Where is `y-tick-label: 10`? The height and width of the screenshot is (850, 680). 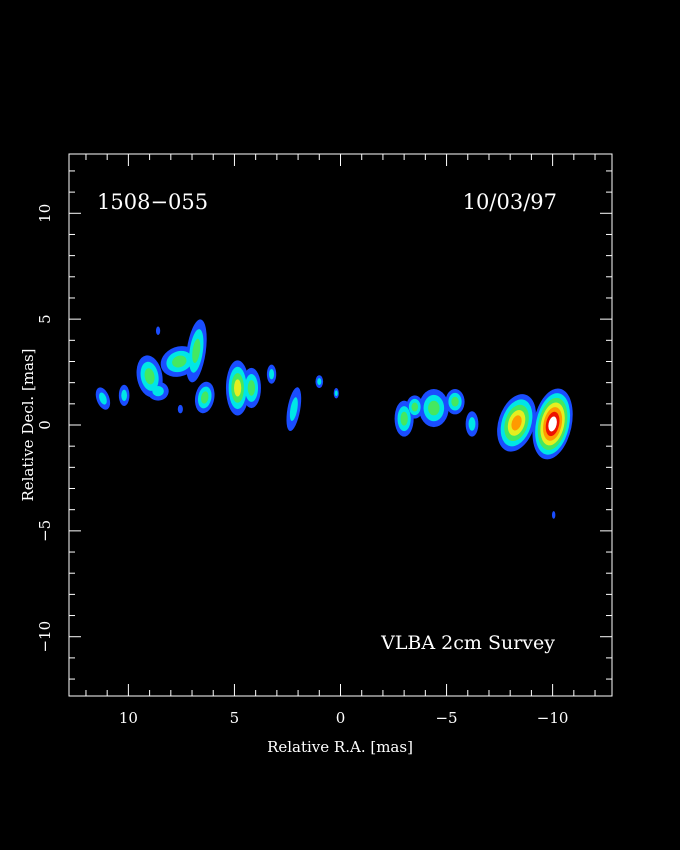 y-tick-label: 10 is located at coordinates (45, 213).